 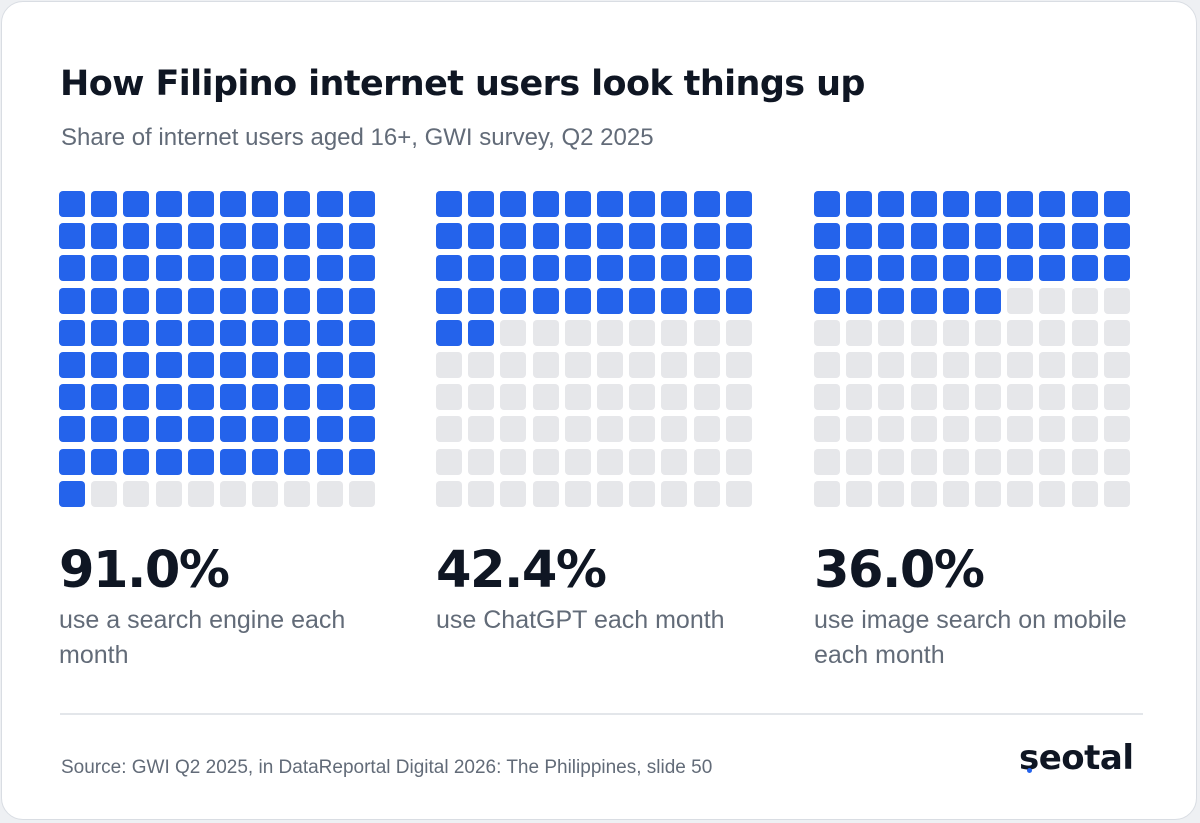 I want to click on item-label: use a search engine each month, so click(x=202, y=637).